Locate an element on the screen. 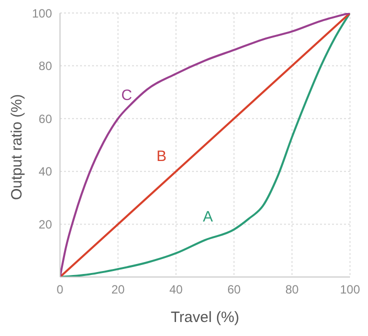 Image resolution: width=368 pixels, height=336 pixels. y-tick-label: 40 is located at coordinates (45, 171).